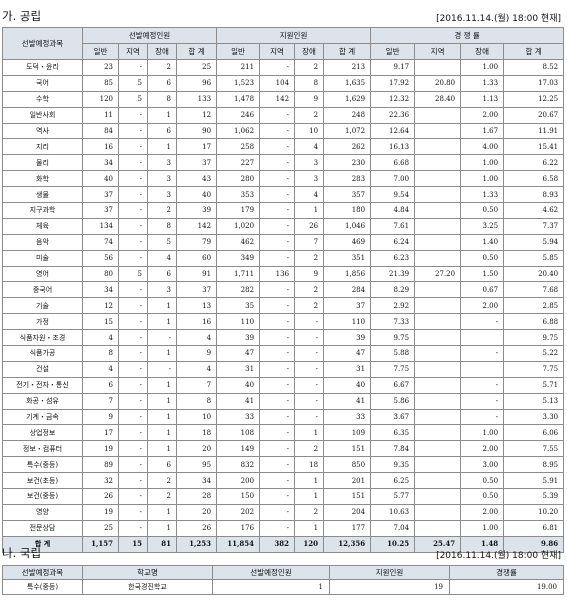 The height and width of the screenshot is (600, 567). I want to click on value-cell: 12.25, so click(534, 99).